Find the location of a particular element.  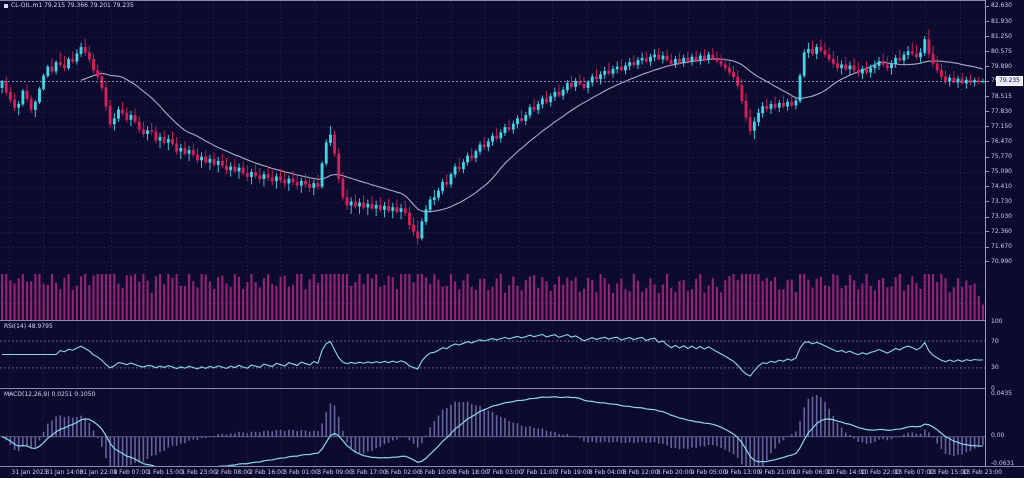

time-tick-label: 1 Feb 07:00 is located at coordinates (131, 472).